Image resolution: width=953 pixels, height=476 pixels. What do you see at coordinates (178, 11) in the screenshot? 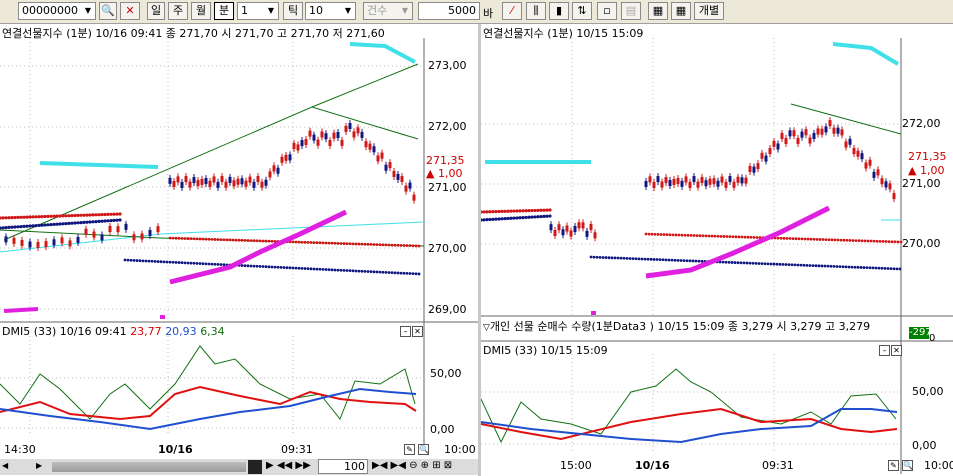
I see `period-week-button: 주` at bounding box center [178, 11].